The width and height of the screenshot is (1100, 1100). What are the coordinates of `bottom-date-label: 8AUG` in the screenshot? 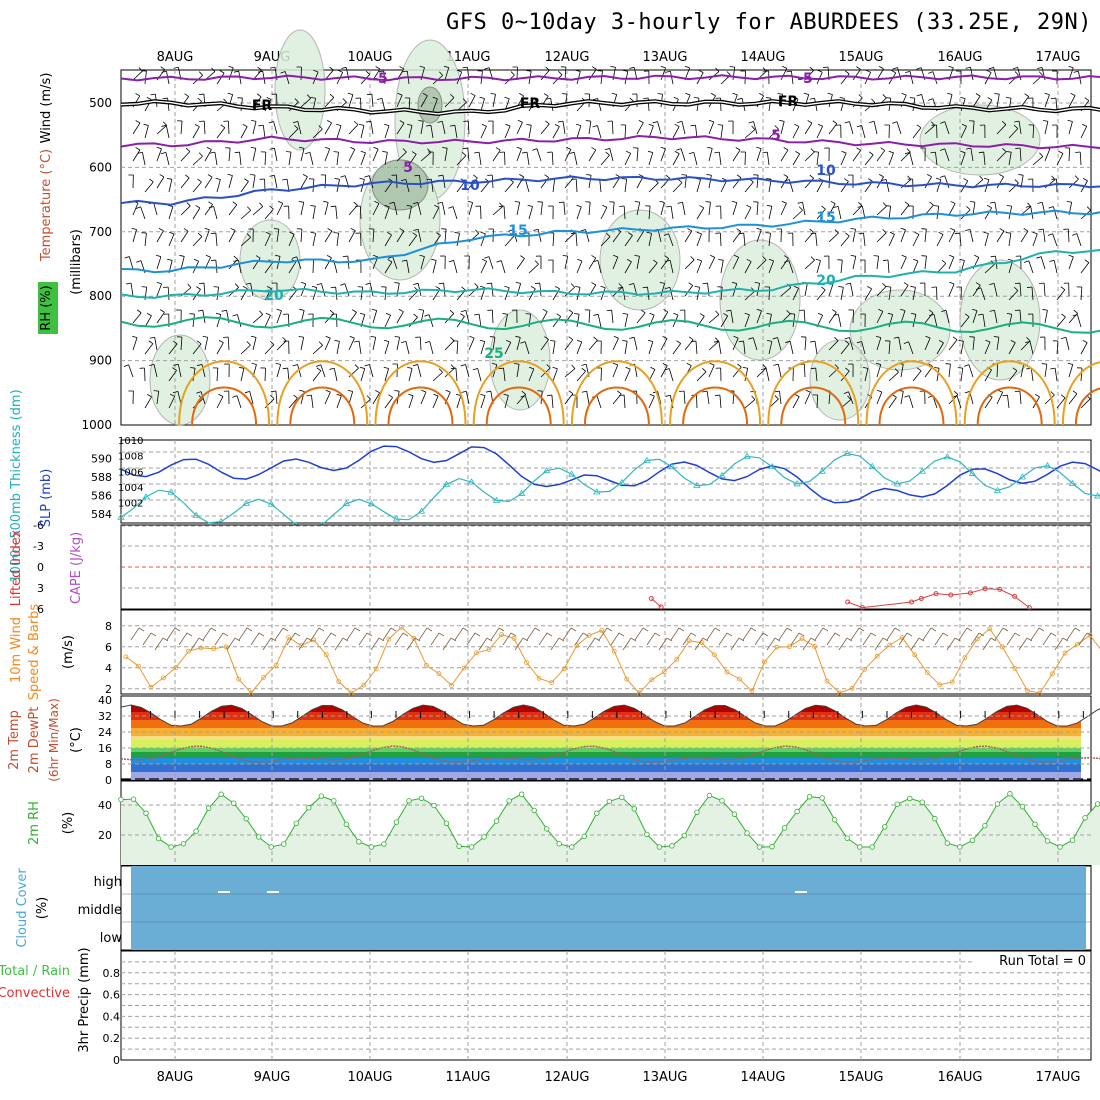 It's located at (175, 1077).